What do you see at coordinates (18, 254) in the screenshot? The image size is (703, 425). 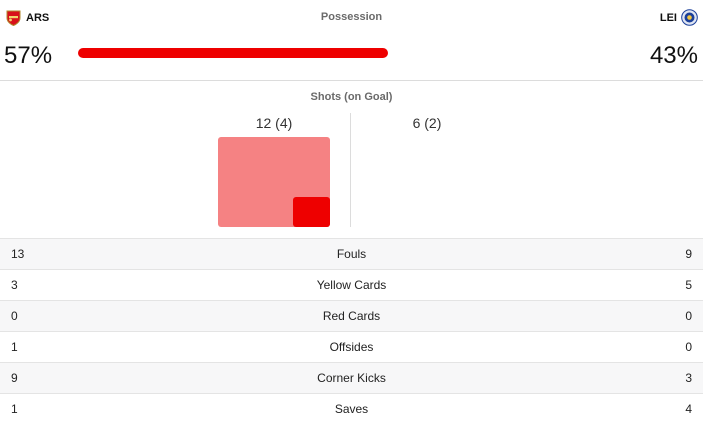 I see `home-stat-value: 13` at bounding box center [18, 254].